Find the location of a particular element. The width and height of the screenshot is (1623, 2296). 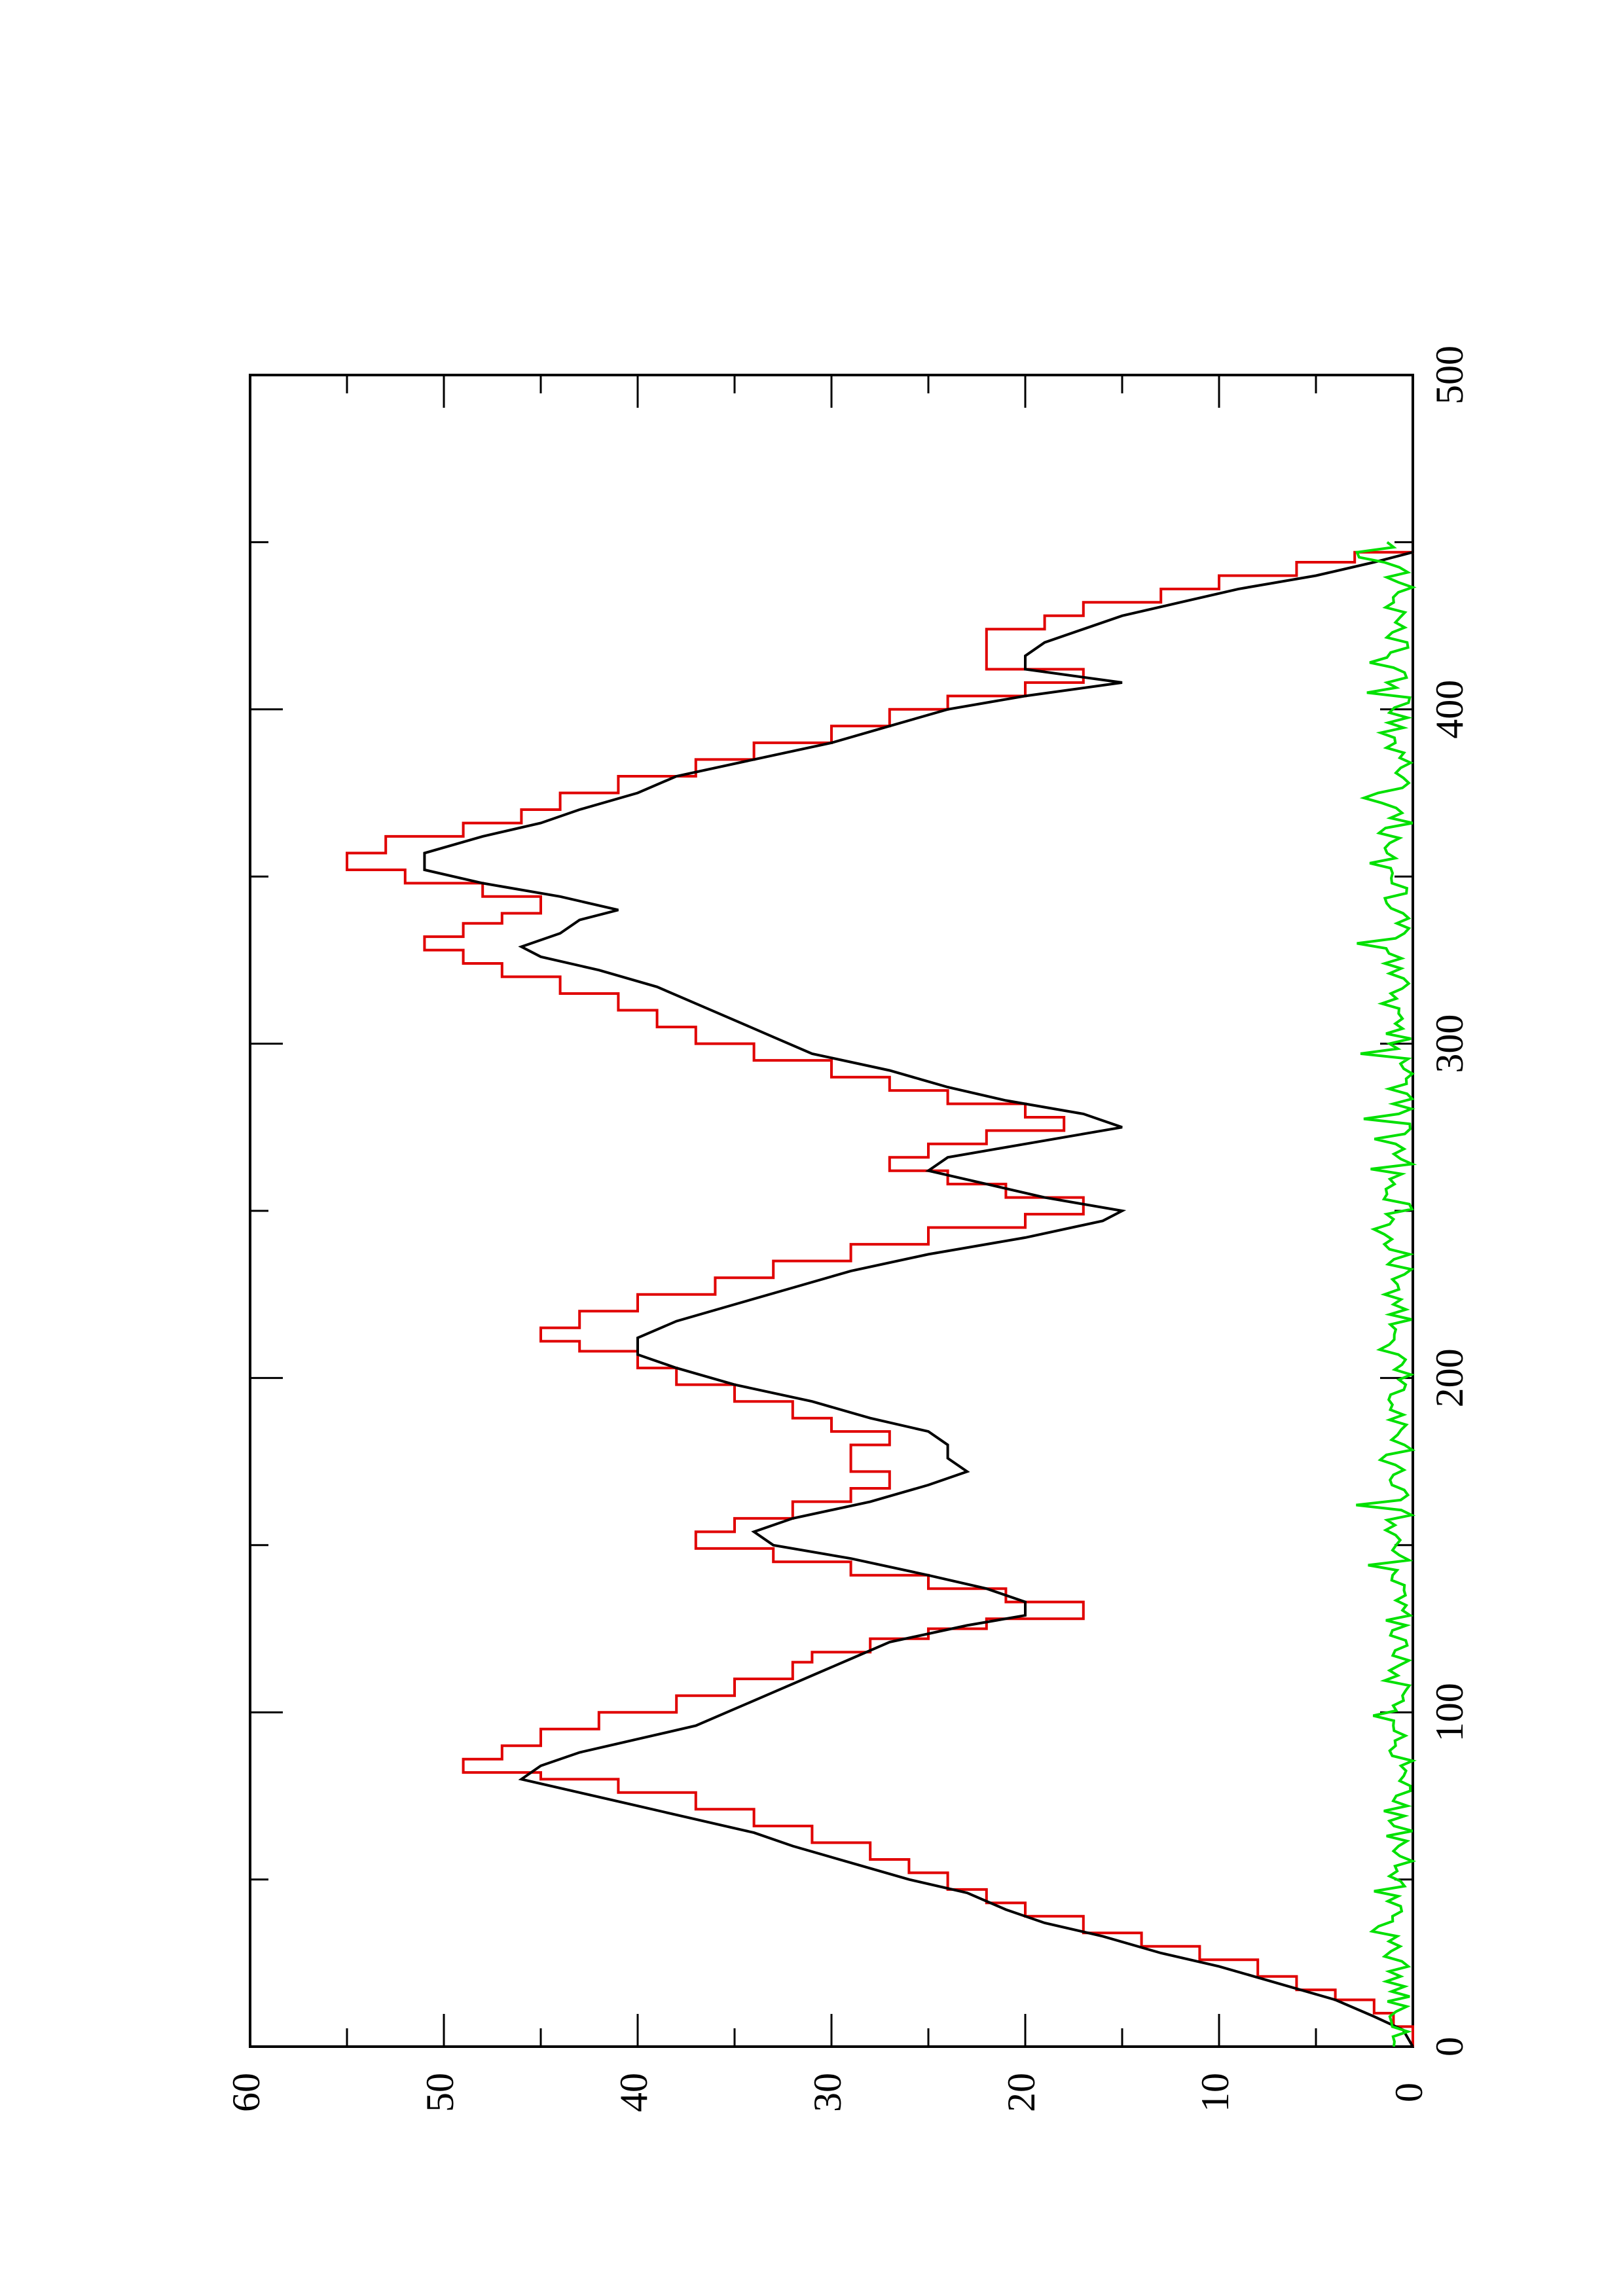

y-tick-label: 40 is located at coordinates (633, 2092).